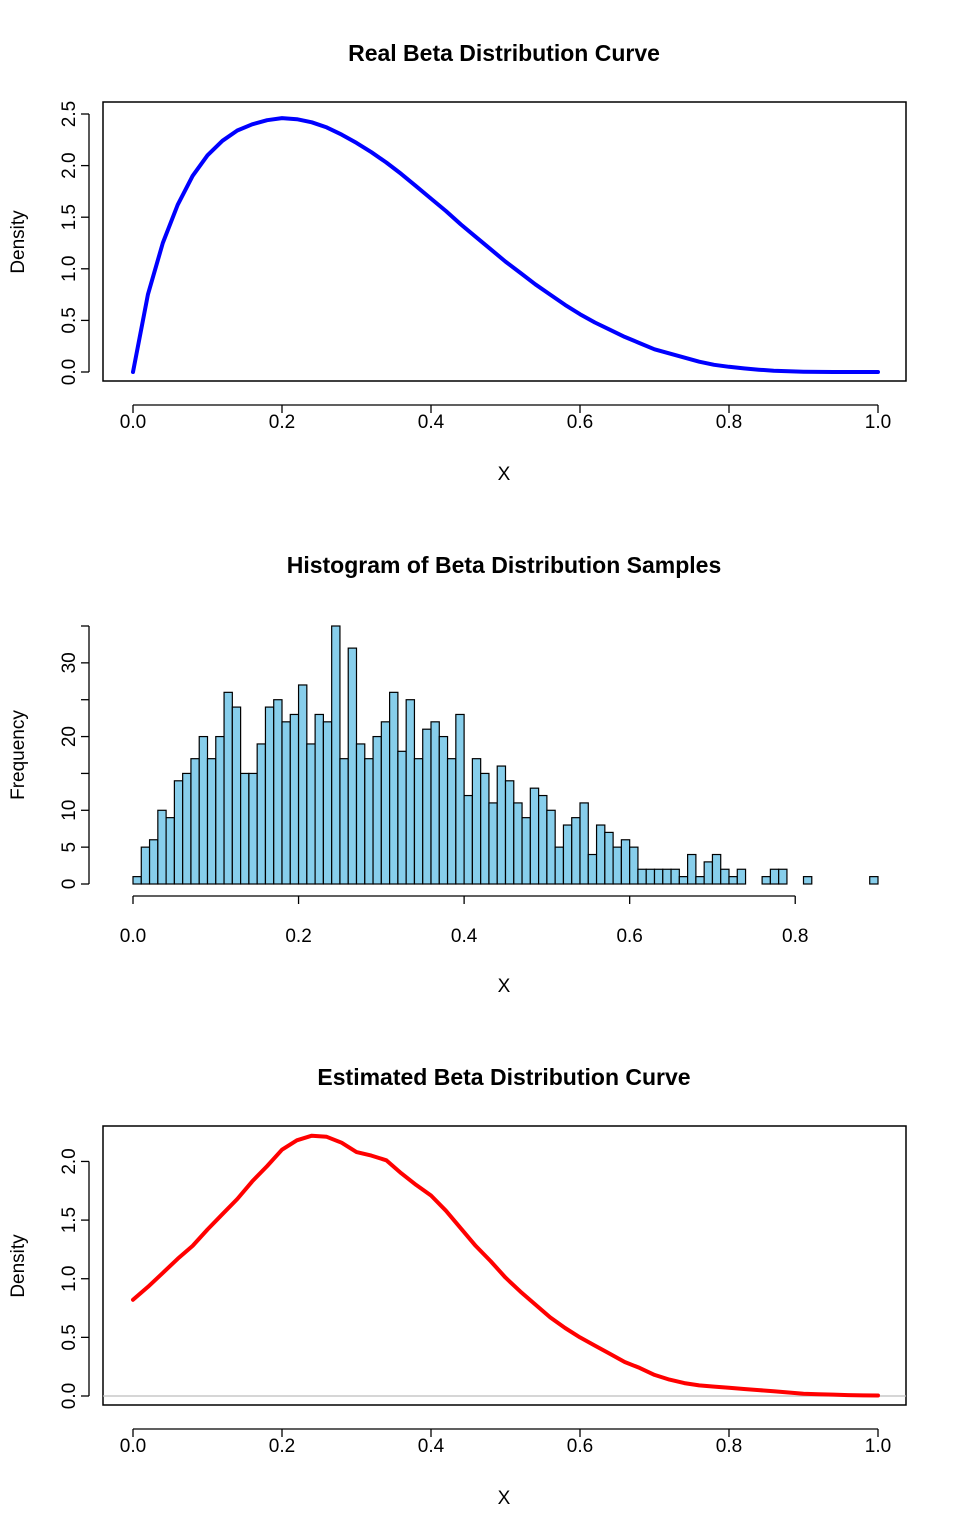 The width and height of the screenshot is (960, 1536). I want to click on y-tick-label: 0.5, so click(69, 320).